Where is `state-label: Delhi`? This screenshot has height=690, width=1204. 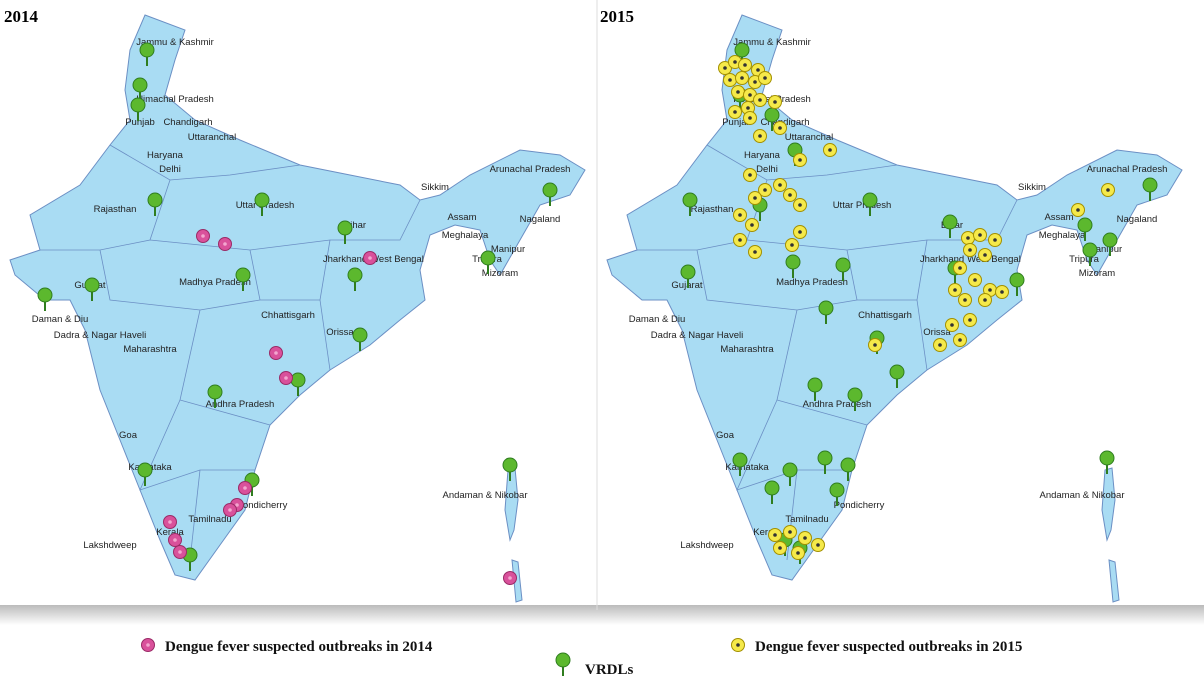 state-label: Delhi is located at coordinates (767, 169).